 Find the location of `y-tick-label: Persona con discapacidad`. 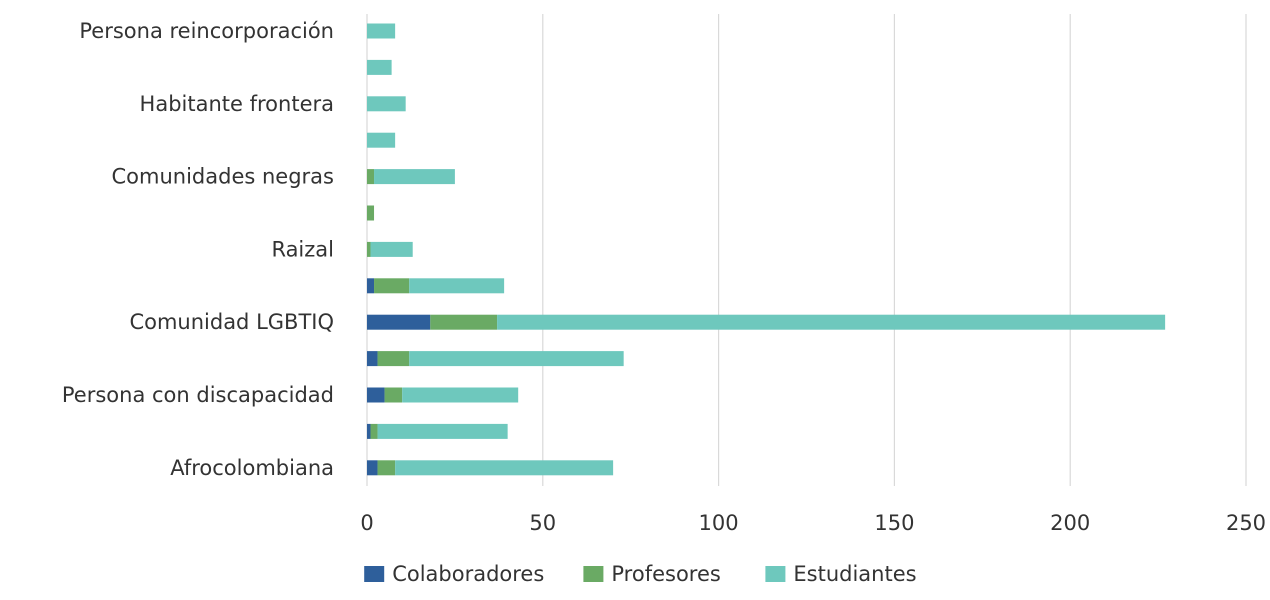

y-tick-label: Persona con discapacidad is located at coordinates (198, 395).